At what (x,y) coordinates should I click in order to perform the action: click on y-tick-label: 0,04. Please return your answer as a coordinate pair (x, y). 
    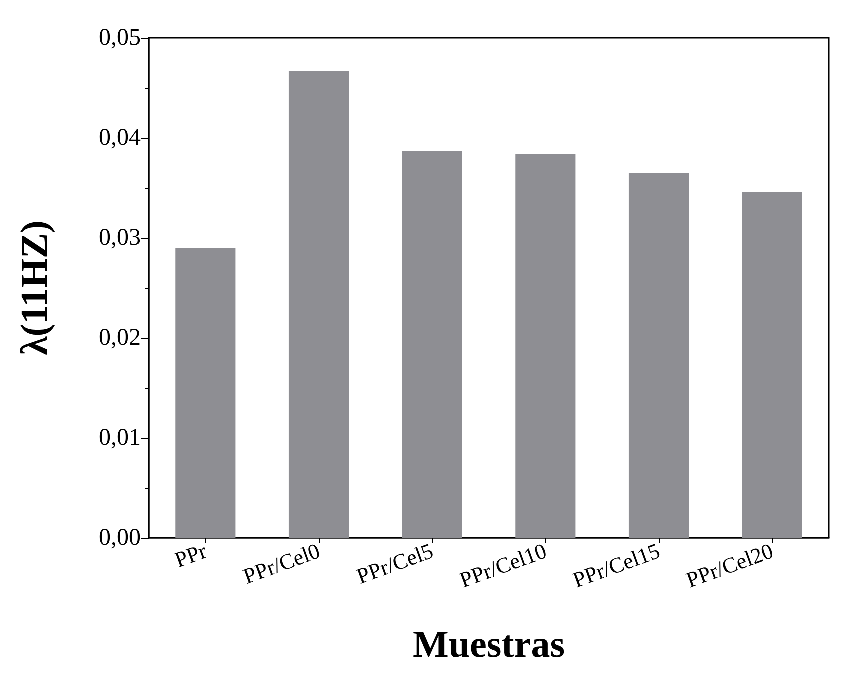
    Looking at the image, I should click on (120, 138).